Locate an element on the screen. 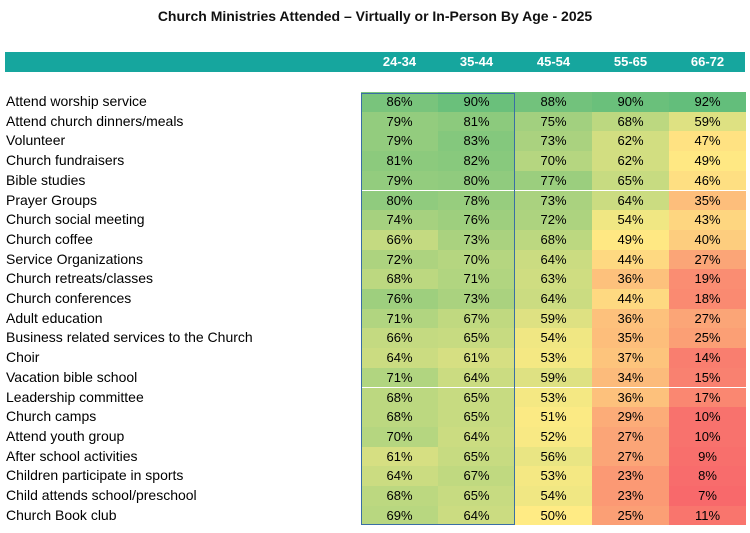  heatmap-cell: 7% is located at coordinates (707, 496).